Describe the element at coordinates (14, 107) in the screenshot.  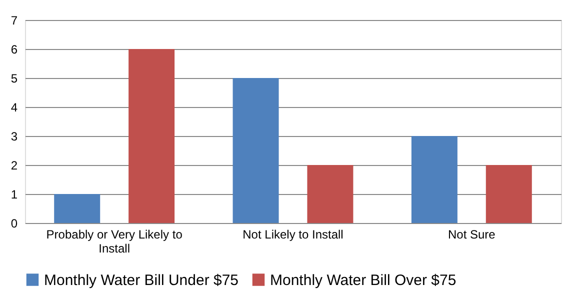
I see `y-tick-label: 4` at that location.